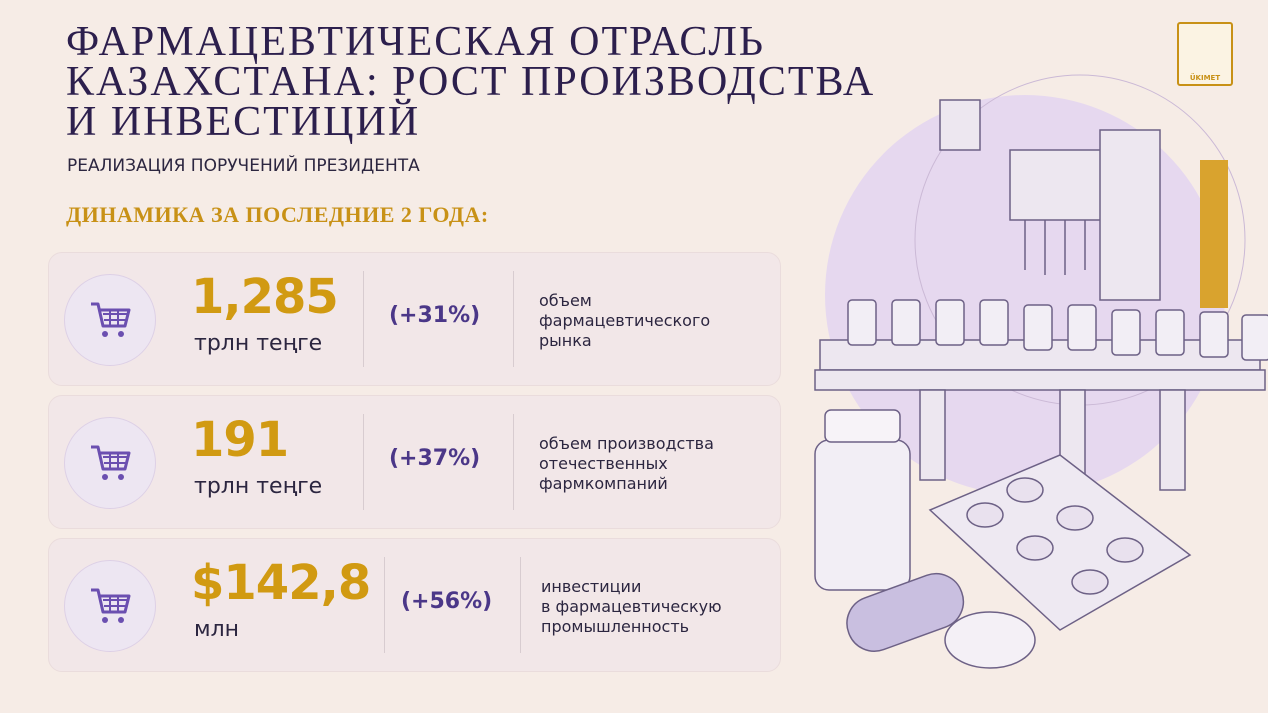 The image size is (1268, 713). What do you see at coordinates (1057, 330) in the screenshot?
I see `vials` at bounding box center [1057, 330].